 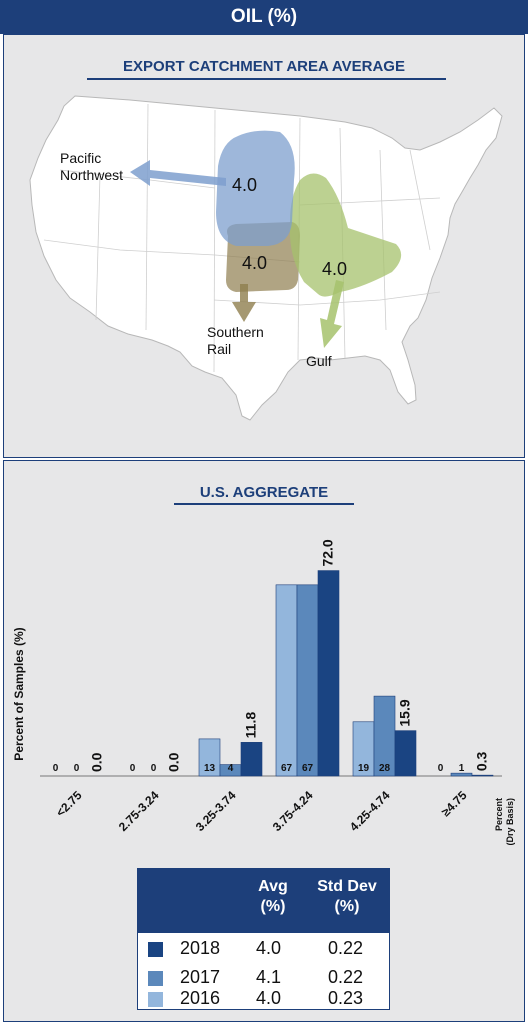 I want to click on pacific-northwest-region, so click(x=255, y=188).